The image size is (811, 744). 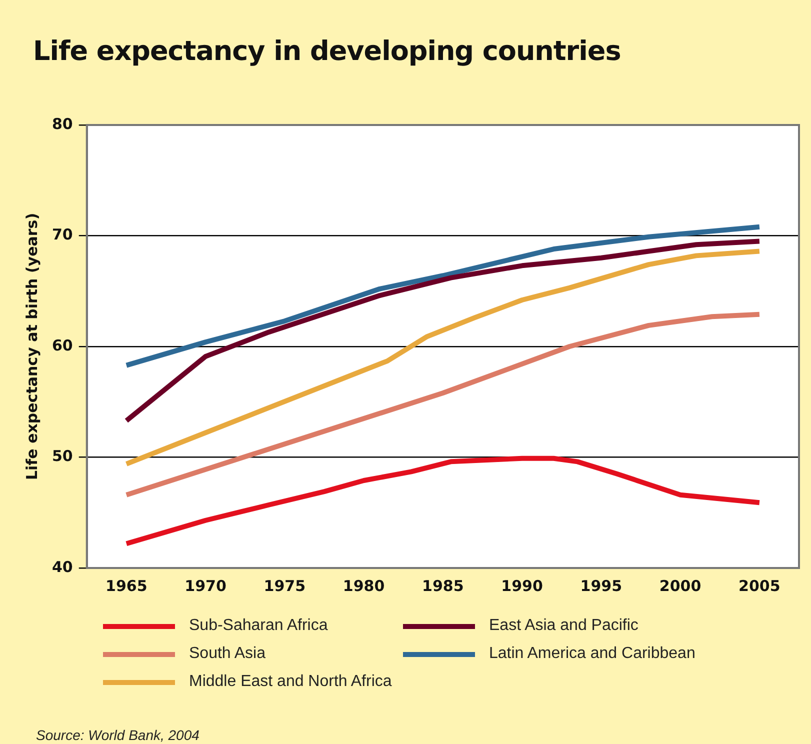 I want to click on x-tick-label: 1995, so click(x=601, y=585).